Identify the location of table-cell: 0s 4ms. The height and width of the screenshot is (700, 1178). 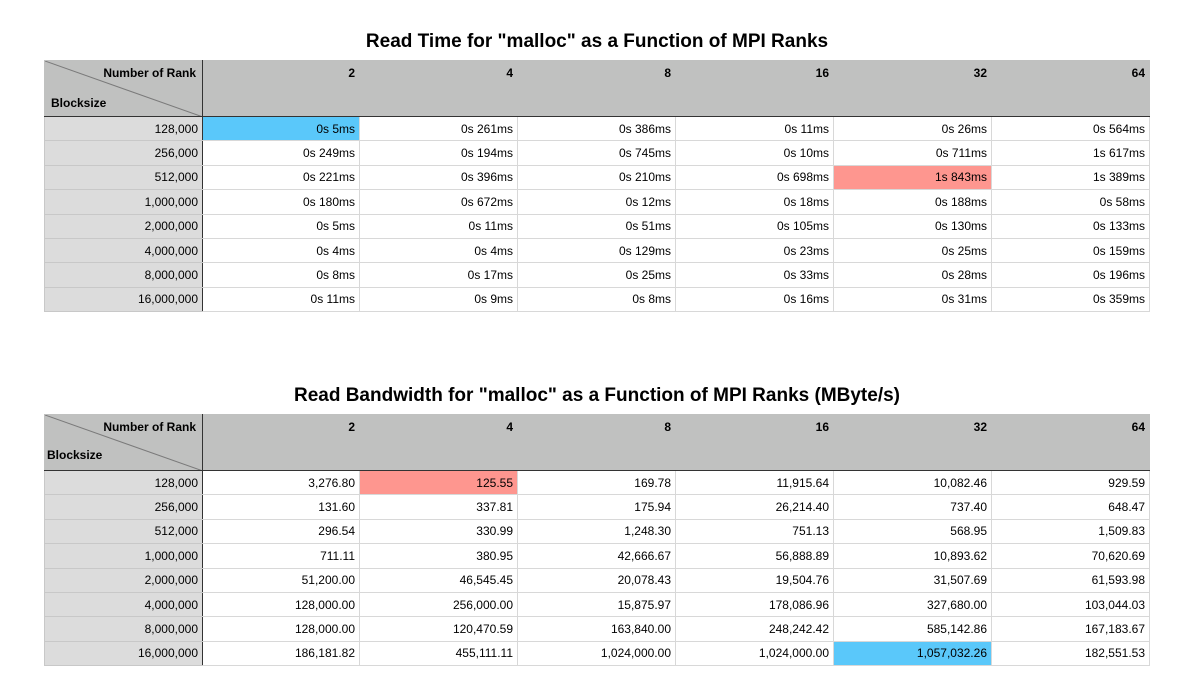
(281, 250).